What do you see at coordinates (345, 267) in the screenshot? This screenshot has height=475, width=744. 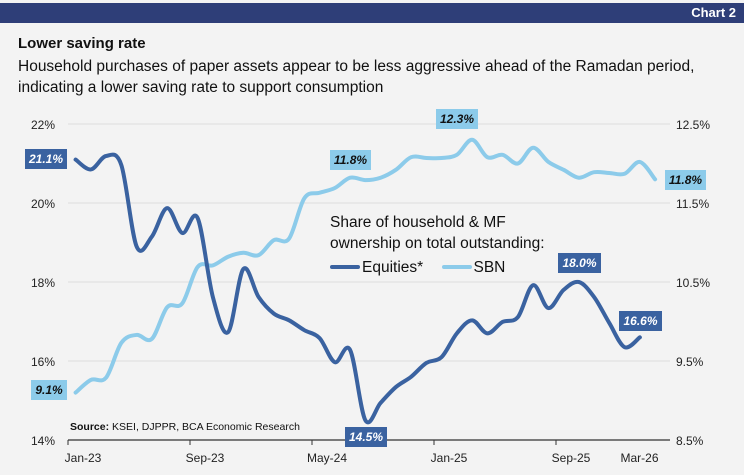 I see `legend-swatch-equities` at bounding box center [345, 267].